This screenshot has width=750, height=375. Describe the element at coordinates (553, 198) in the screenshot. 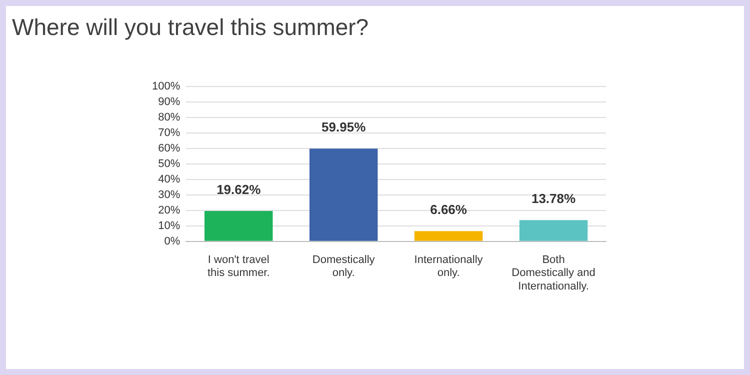

I see `data-label: 13.78%` at that location.